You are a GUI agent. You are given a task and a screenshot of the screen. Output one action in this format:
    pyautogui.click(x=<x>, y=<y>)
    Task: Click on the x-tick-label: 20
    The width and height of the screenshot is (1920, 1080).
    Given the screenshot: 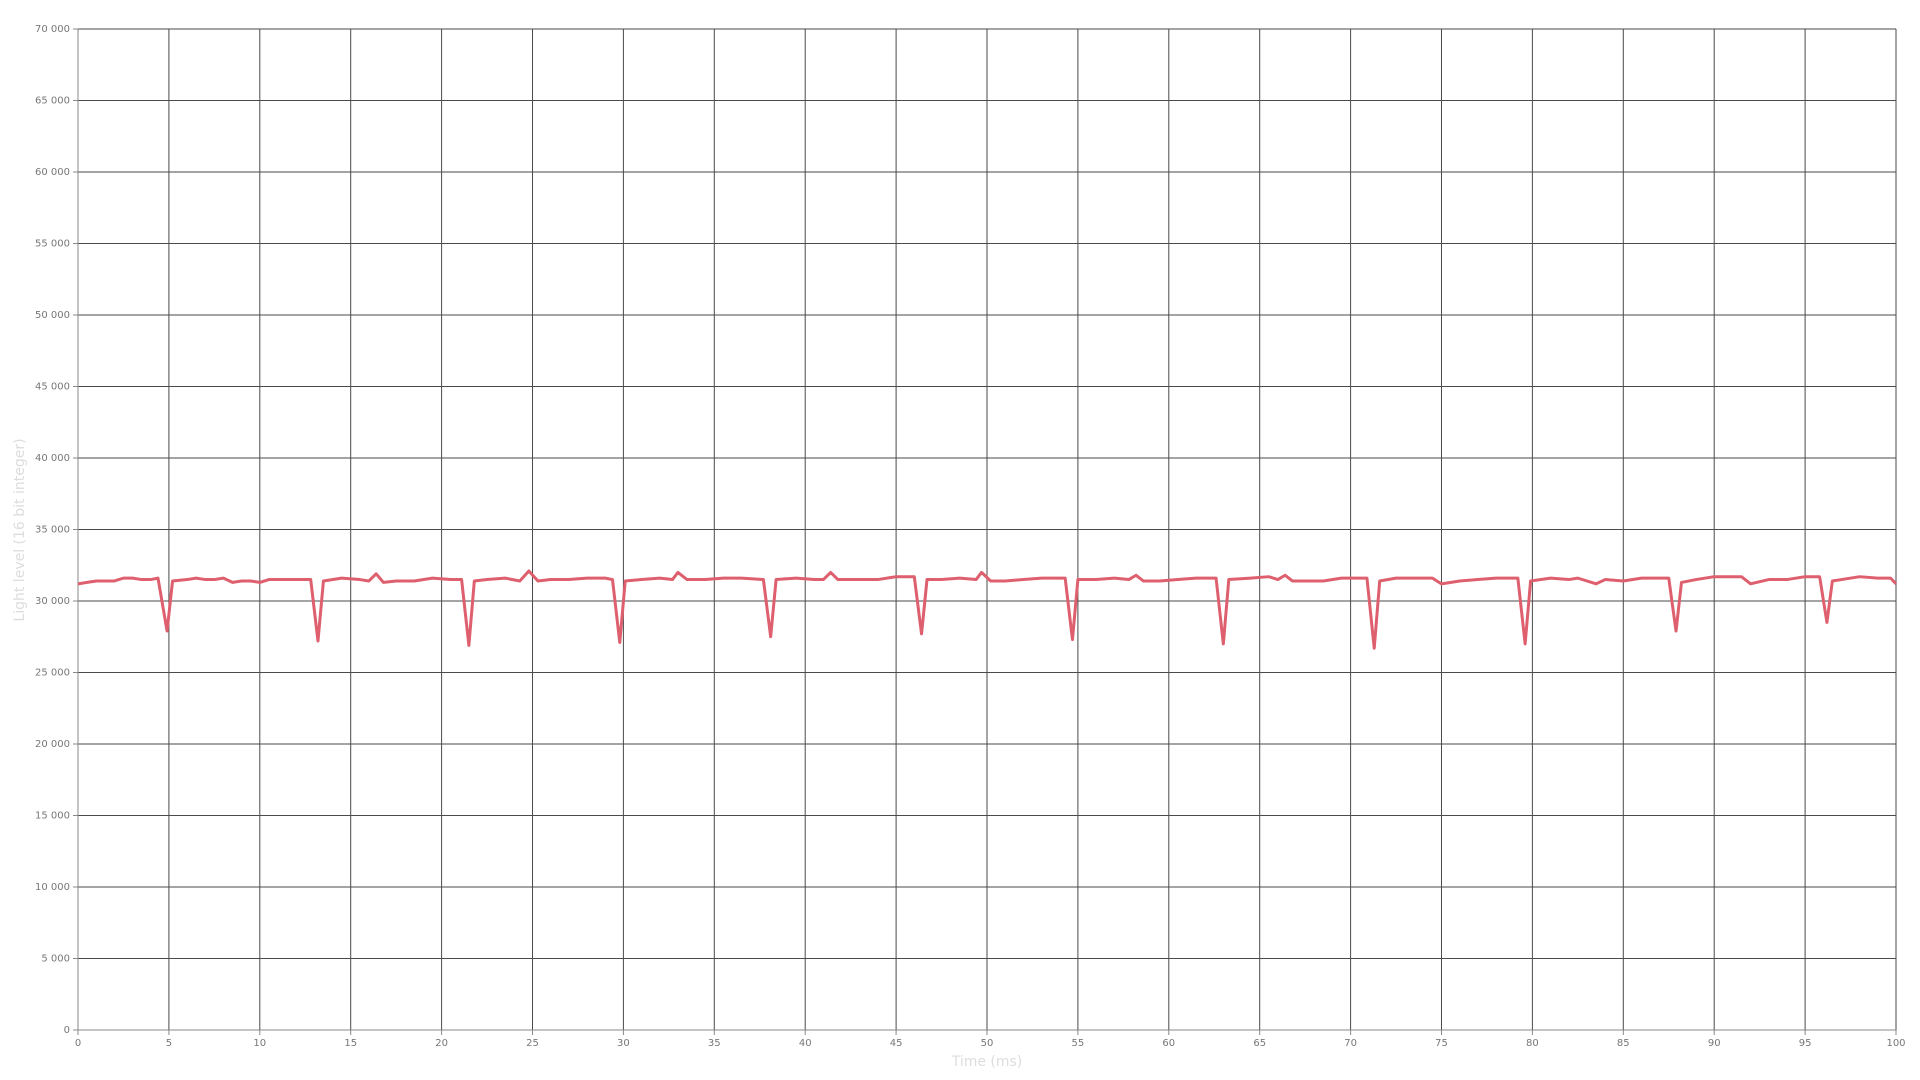 What is the action you would take?
    pyautogui.click(x=441, y=1043)
    